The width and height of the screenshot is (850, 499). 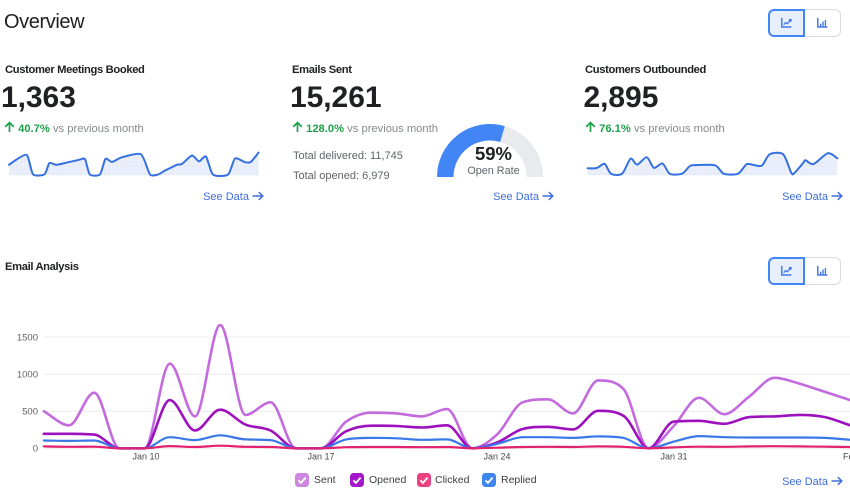 What do you see at coordinates (496, 457) in the screenshot?
I see `svg-text: Jan 24` at bounding box center [496, 457].